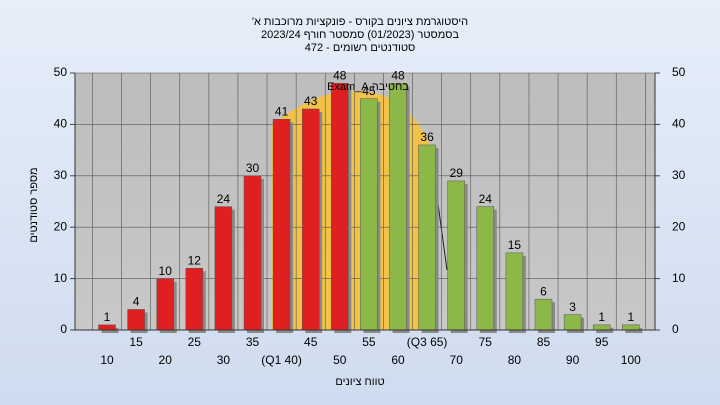 The width and height of the screenshot is (720, 405). I want to click on value-label: 15, so click(515, 245).